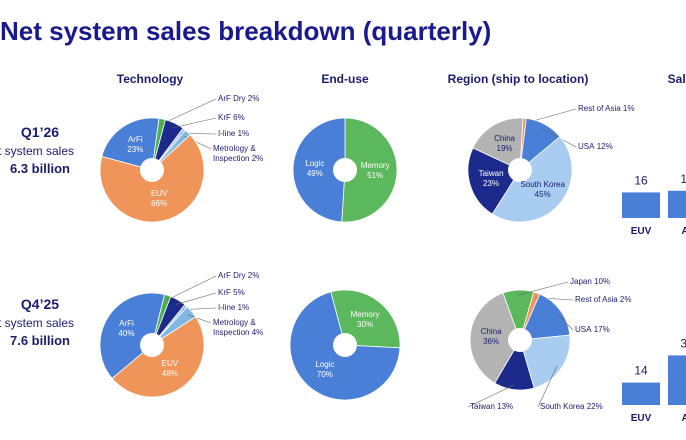 This screenshot has height=440, width=686. What do you see at coordinates (255, 293) in the screenshot?
I see `slice-label: KrF 5%` at bounding box center [255, 293].